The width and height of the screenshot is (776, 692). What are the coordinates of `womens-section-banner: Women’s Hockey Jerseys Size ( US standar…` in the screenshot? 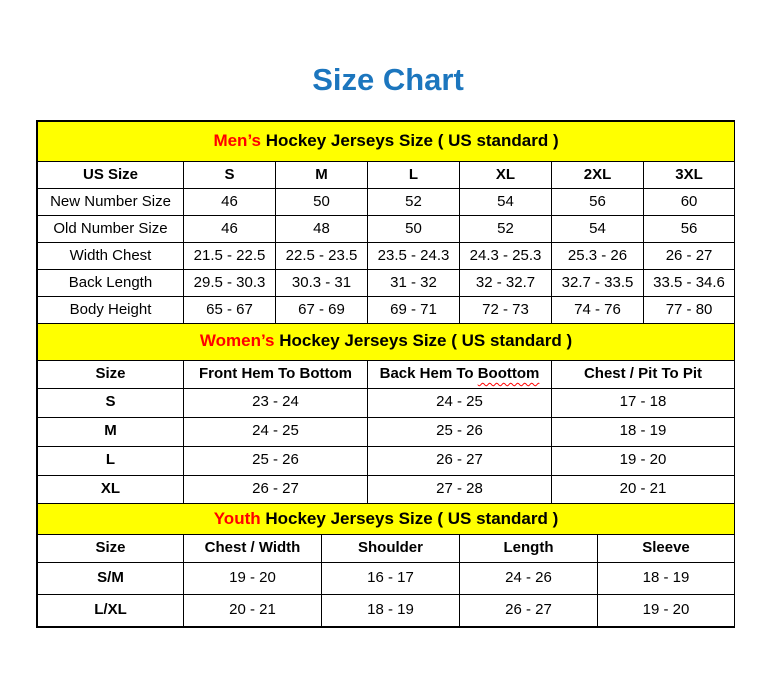 It's located at (386, 341).